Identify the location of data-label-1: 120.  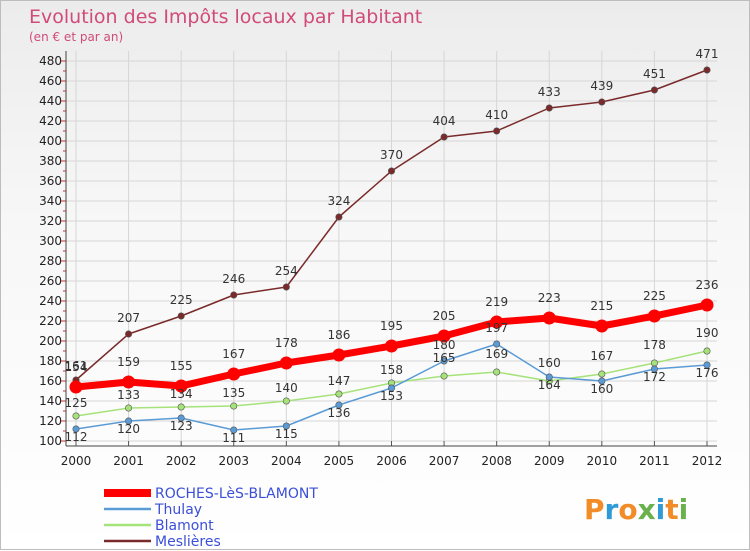
(128, 429).